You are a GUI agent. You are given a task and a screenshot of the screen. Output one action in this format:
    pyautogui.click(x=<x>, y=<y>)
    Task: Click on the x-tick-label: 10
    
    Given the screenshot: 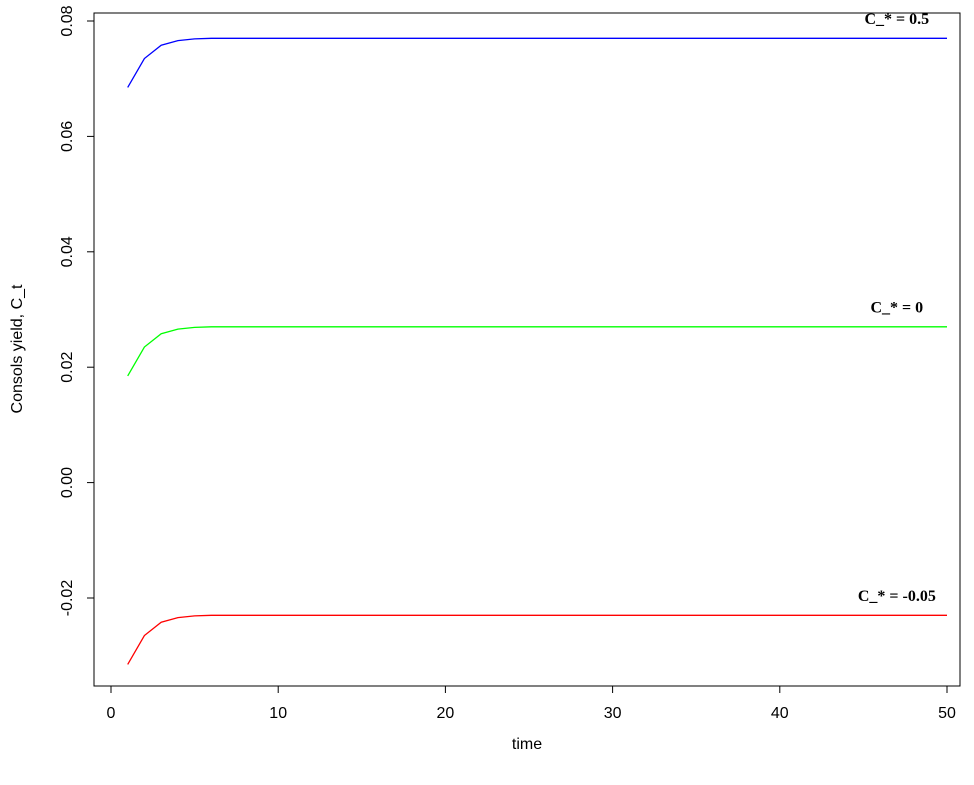 What is the action you would take?
    pyautogui.click(x=278, y=713)
    